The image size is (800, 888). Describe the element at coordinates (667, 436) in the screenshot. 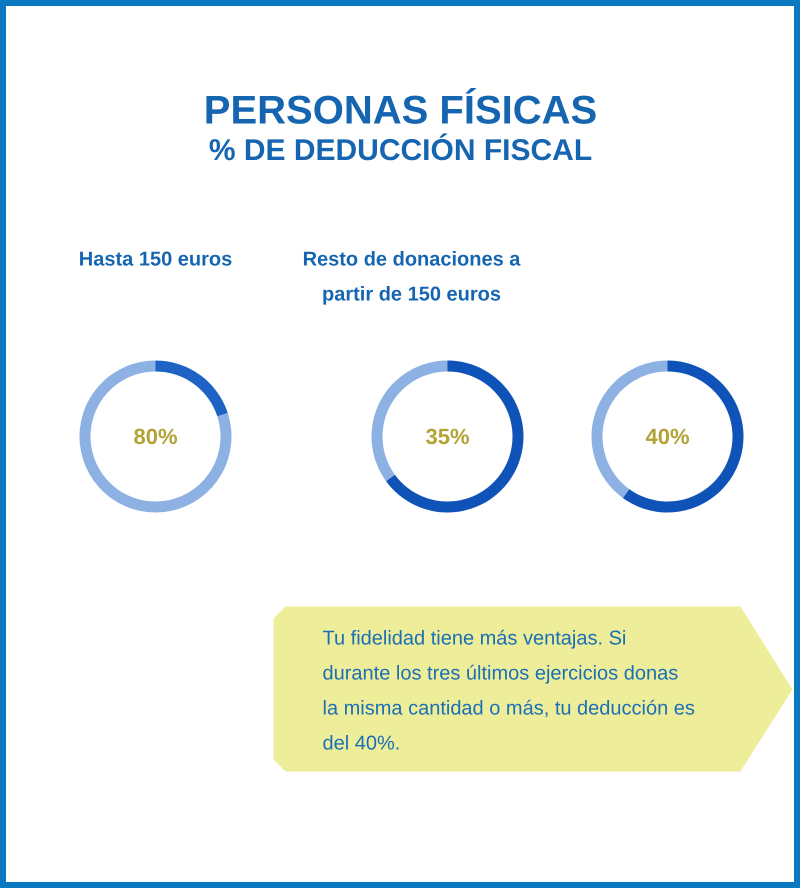

I see `text: 40%` at that location.